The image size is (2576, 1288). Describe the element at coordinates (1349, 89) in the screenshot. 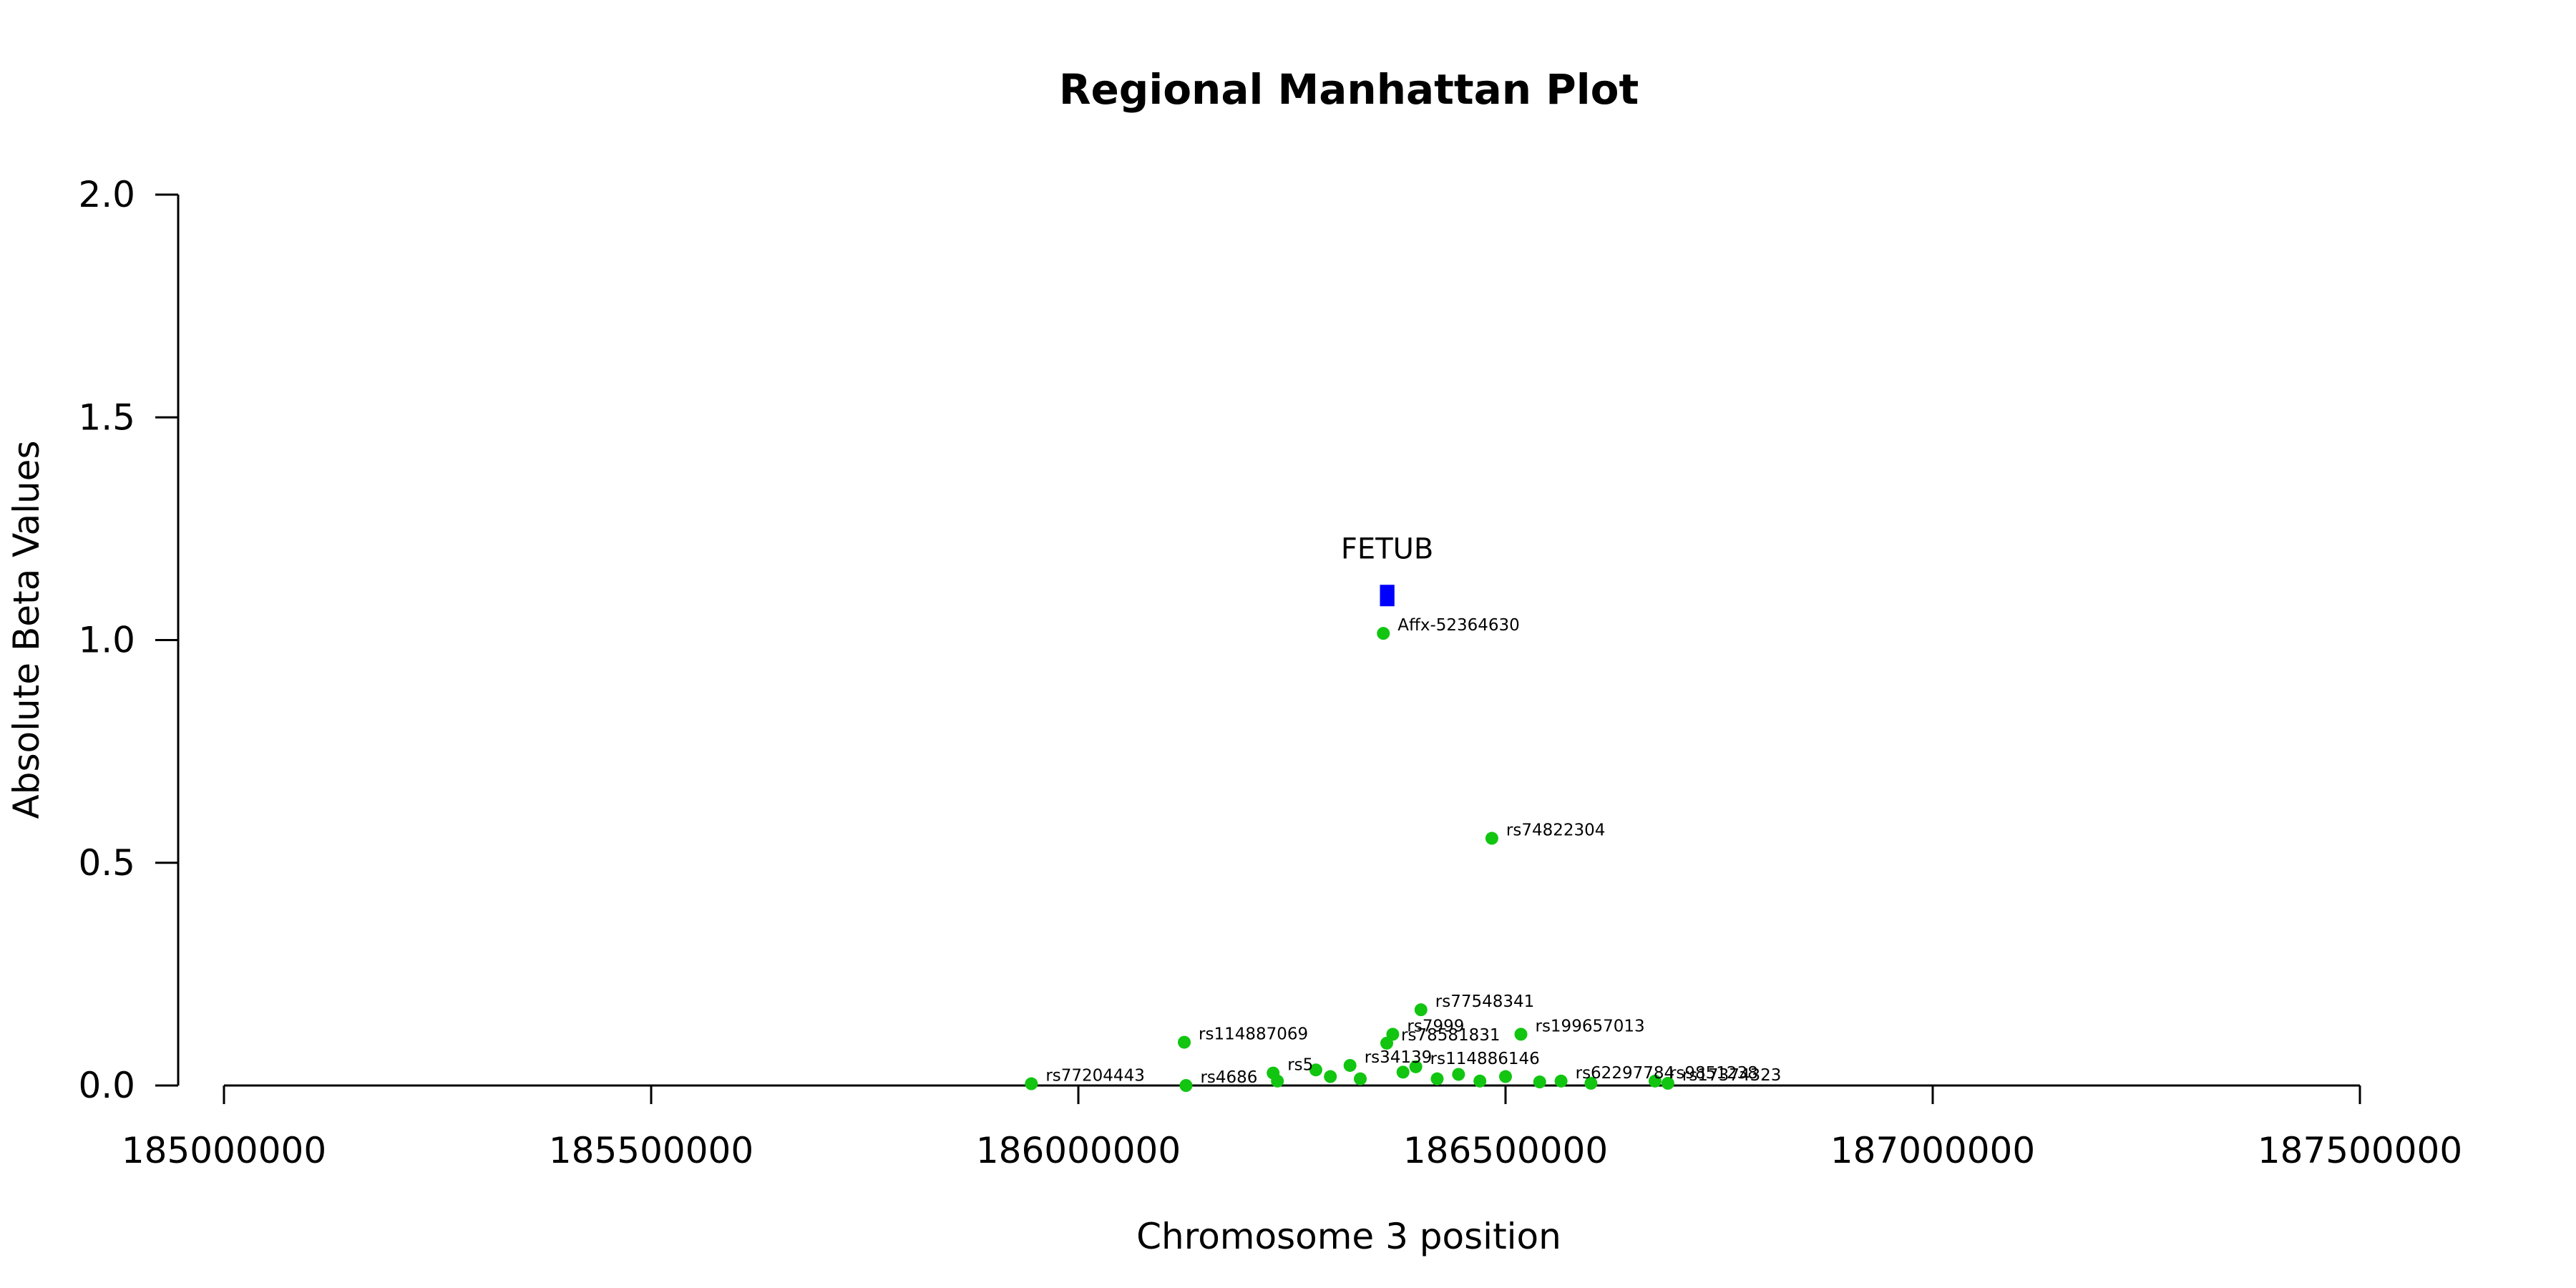

I see `chart-title: Regional Manhattan Plot` at that location.